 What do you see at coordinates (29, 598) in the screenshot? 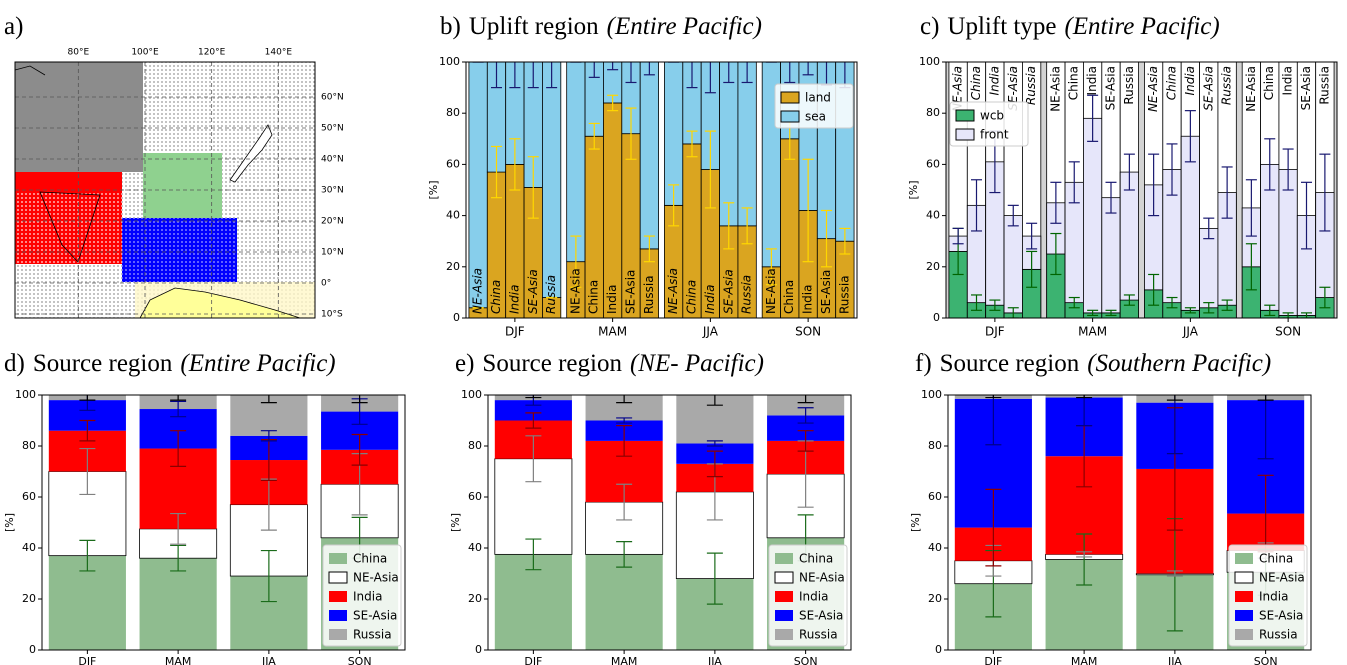
I see `y-tick-label: 20` at bounding box center [29, 598].